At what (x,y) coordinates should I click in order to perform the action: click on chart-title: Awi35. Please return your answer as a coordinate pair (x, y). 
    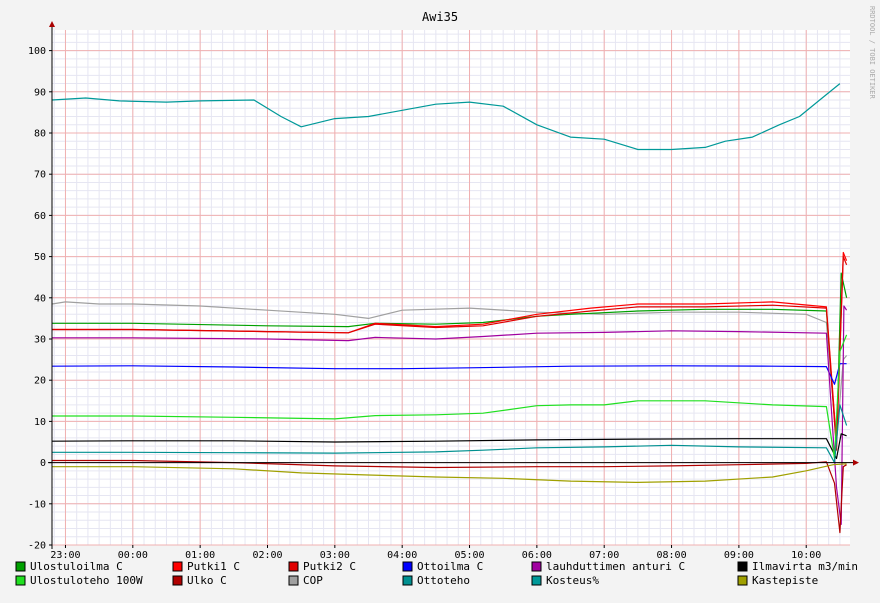
    Looking at the image, I should click on (440, 17).